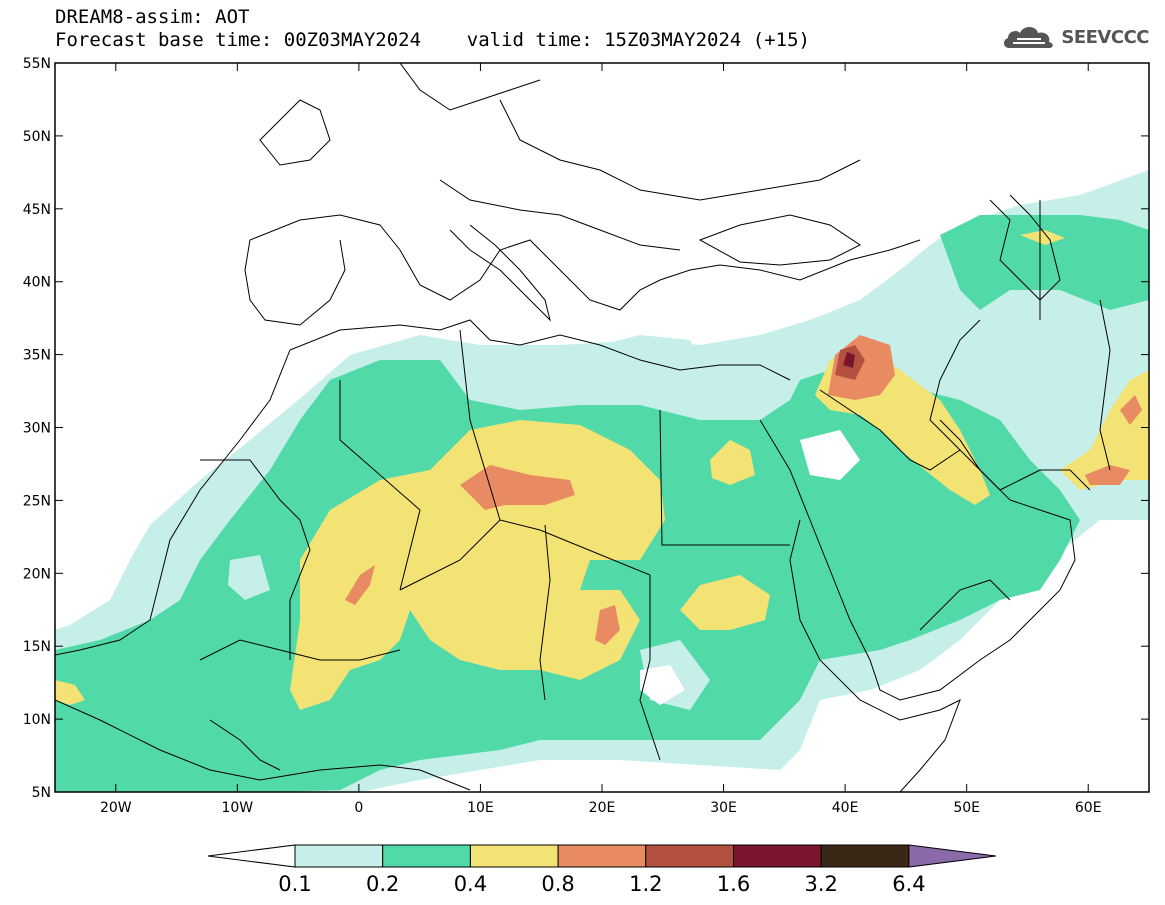 The height and width of the screenshot is (905, 1165). What do you see at coordinates (37, 429) in the screenshot?
I see `lat-tick-label: 30N` at bounding box center [37, 429].